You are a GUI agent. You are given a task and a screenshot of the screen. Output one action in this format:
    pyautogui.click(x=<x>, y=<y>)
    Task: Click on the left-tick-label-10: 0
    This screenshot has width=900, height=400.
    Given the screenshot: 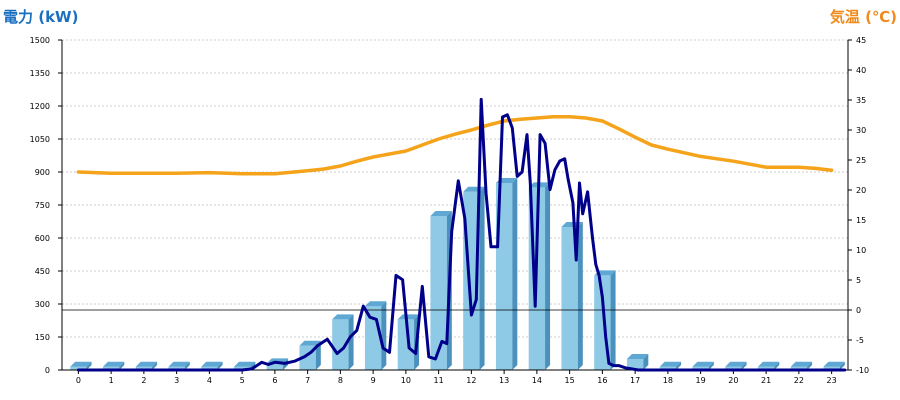 What is the action you would take?
    pyautogui.click(x=47, y=370)
    